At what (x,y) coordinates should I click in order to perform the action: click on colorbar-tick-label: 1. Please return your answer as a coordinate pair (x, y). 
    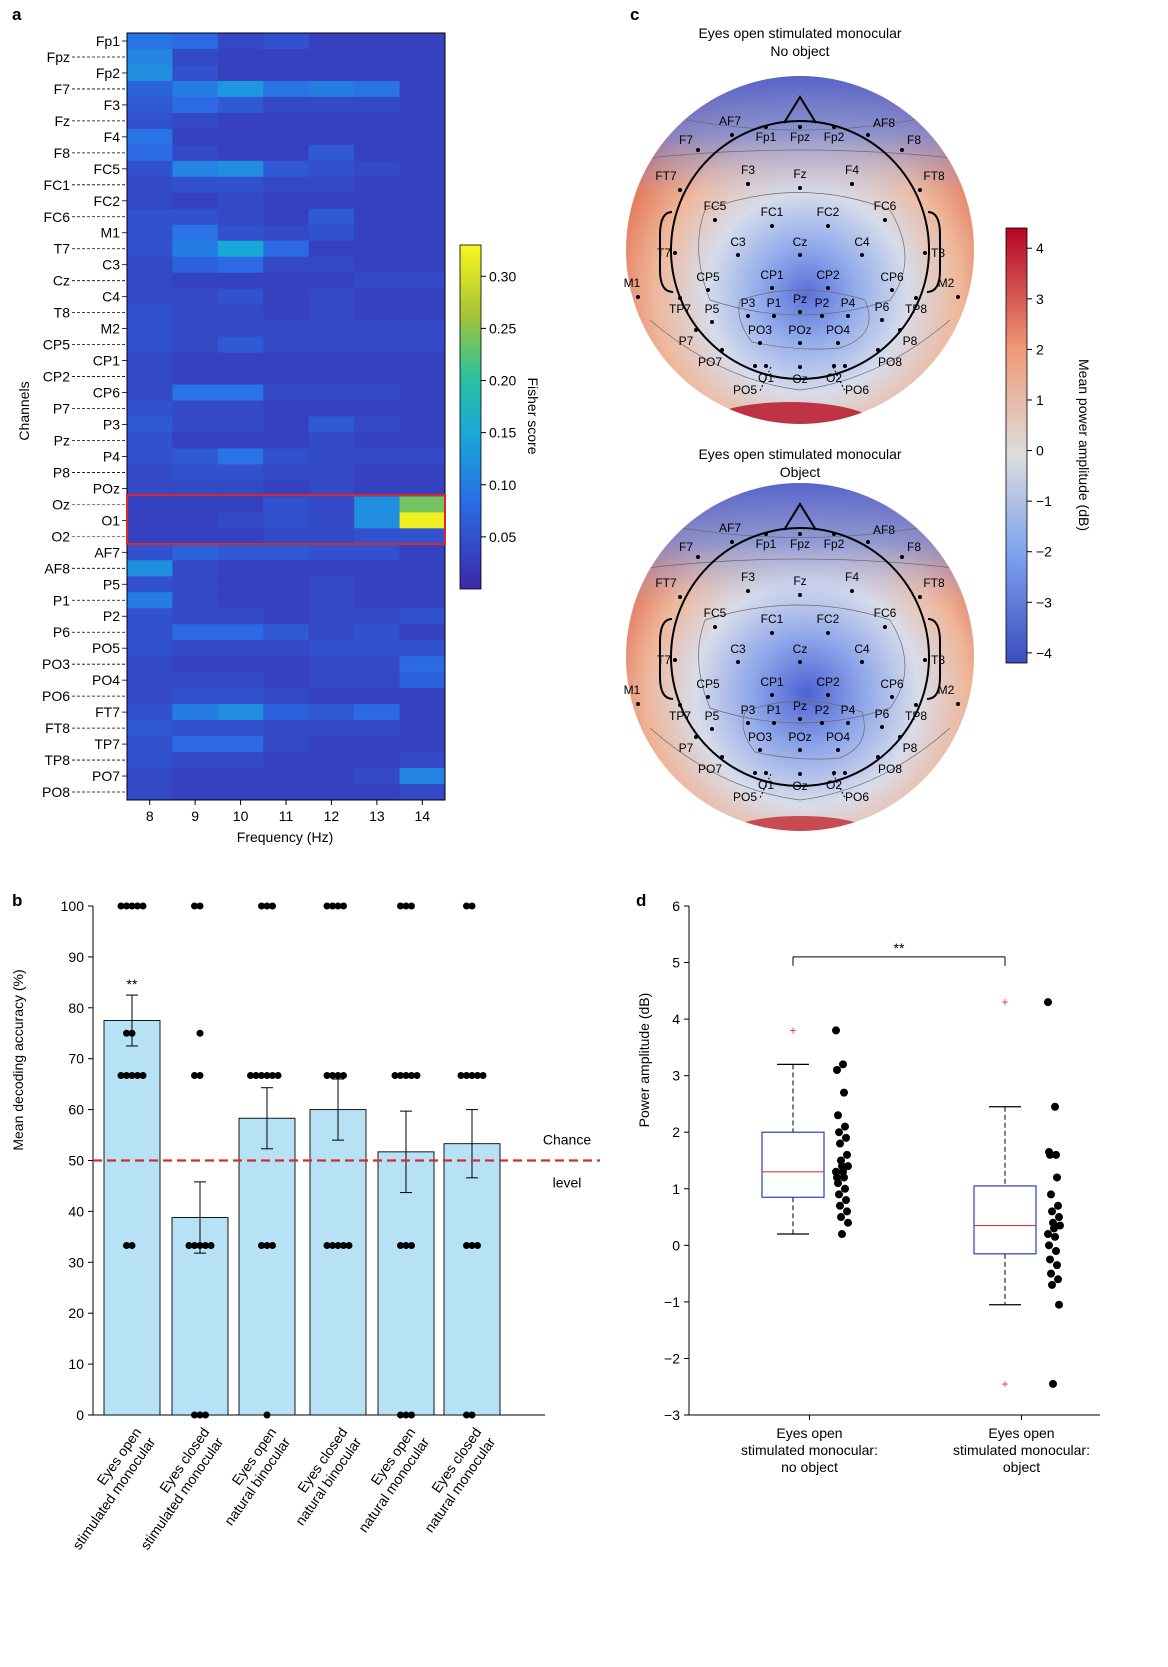
    Looking at the image, I should click on (1040, 400).